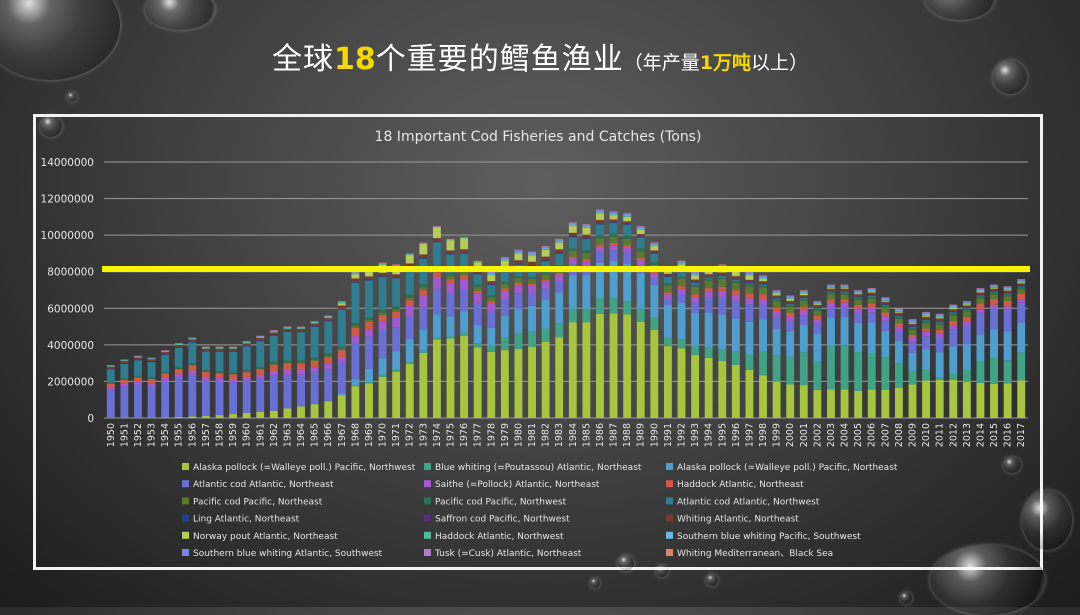 The height and width of the screenshot is (615, 1080). Describe the element at coordinates (559, 435) in the screenshot. I see `x-tick-label: 1983` at that location.